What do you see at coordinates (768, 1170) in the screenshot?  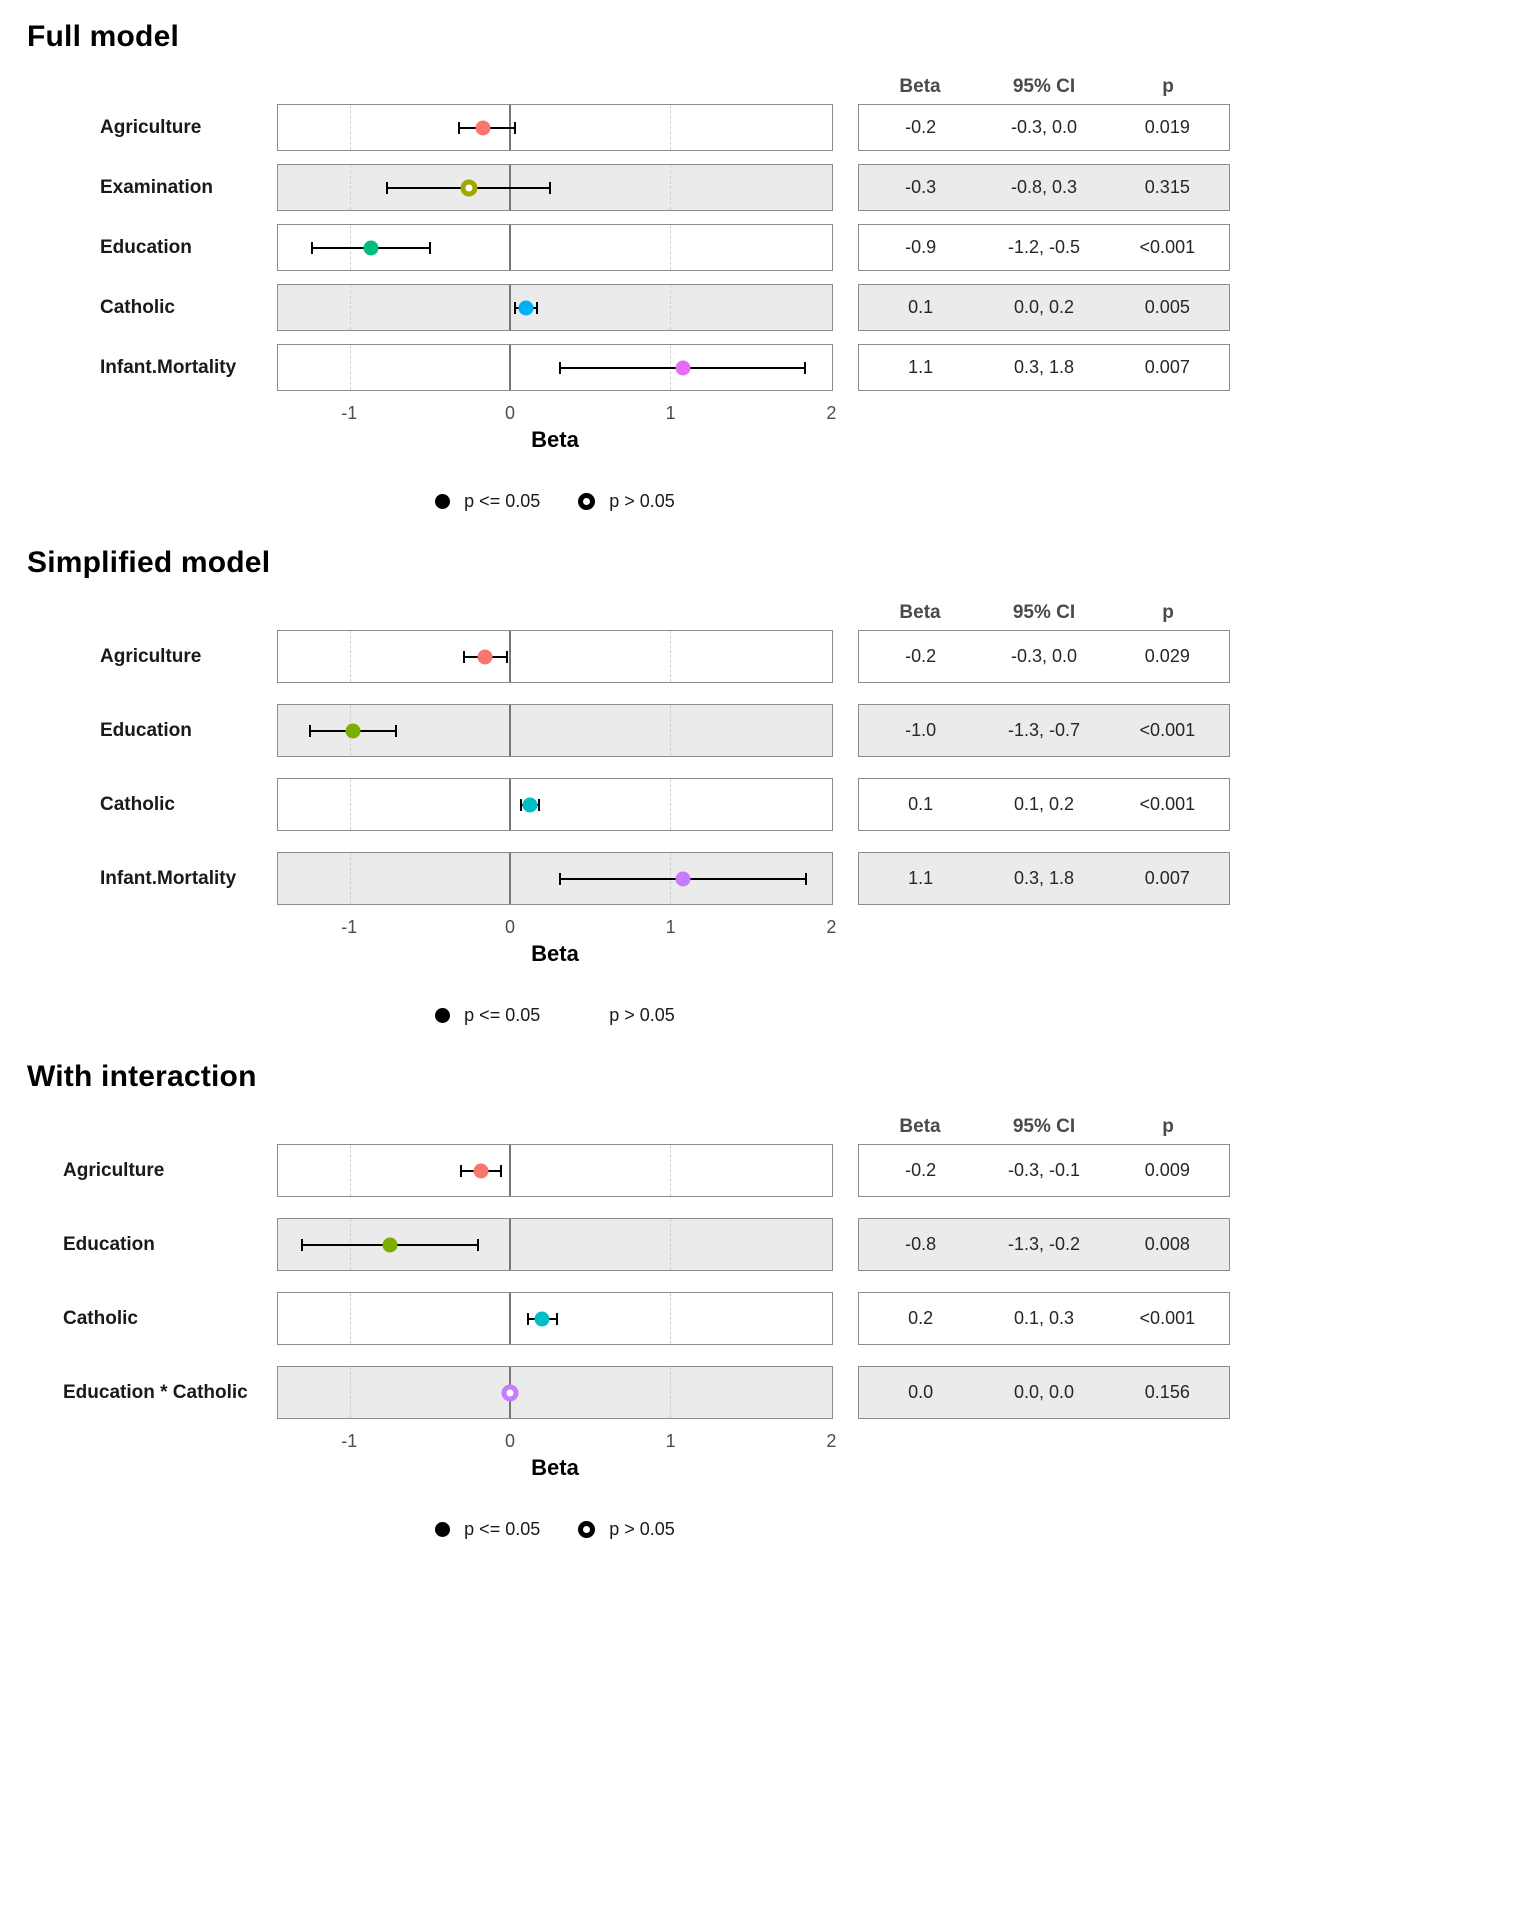 I see `forest-table-row: Agriculture -0.2 -0.3, -0.1 0.009` at bounding box center [768, 1170].